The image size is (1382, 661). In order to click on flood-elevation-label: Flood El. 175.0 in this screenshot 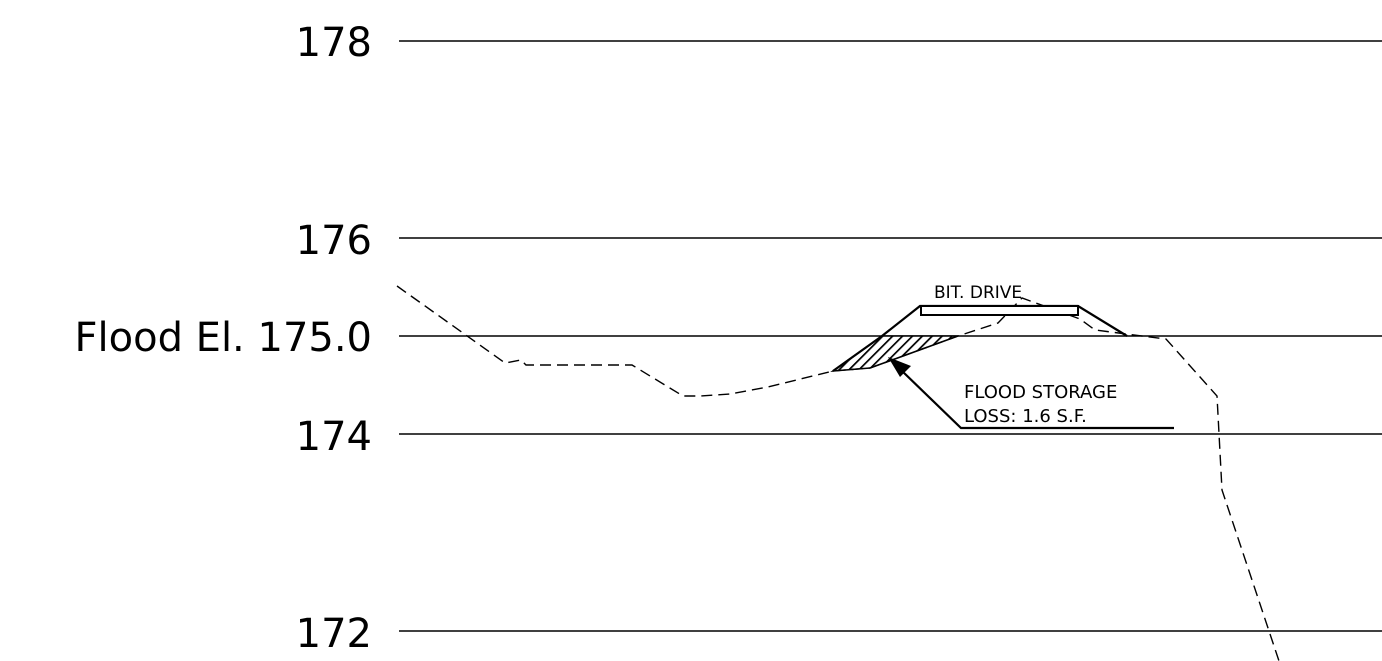, I will do `click(224, 338)`.